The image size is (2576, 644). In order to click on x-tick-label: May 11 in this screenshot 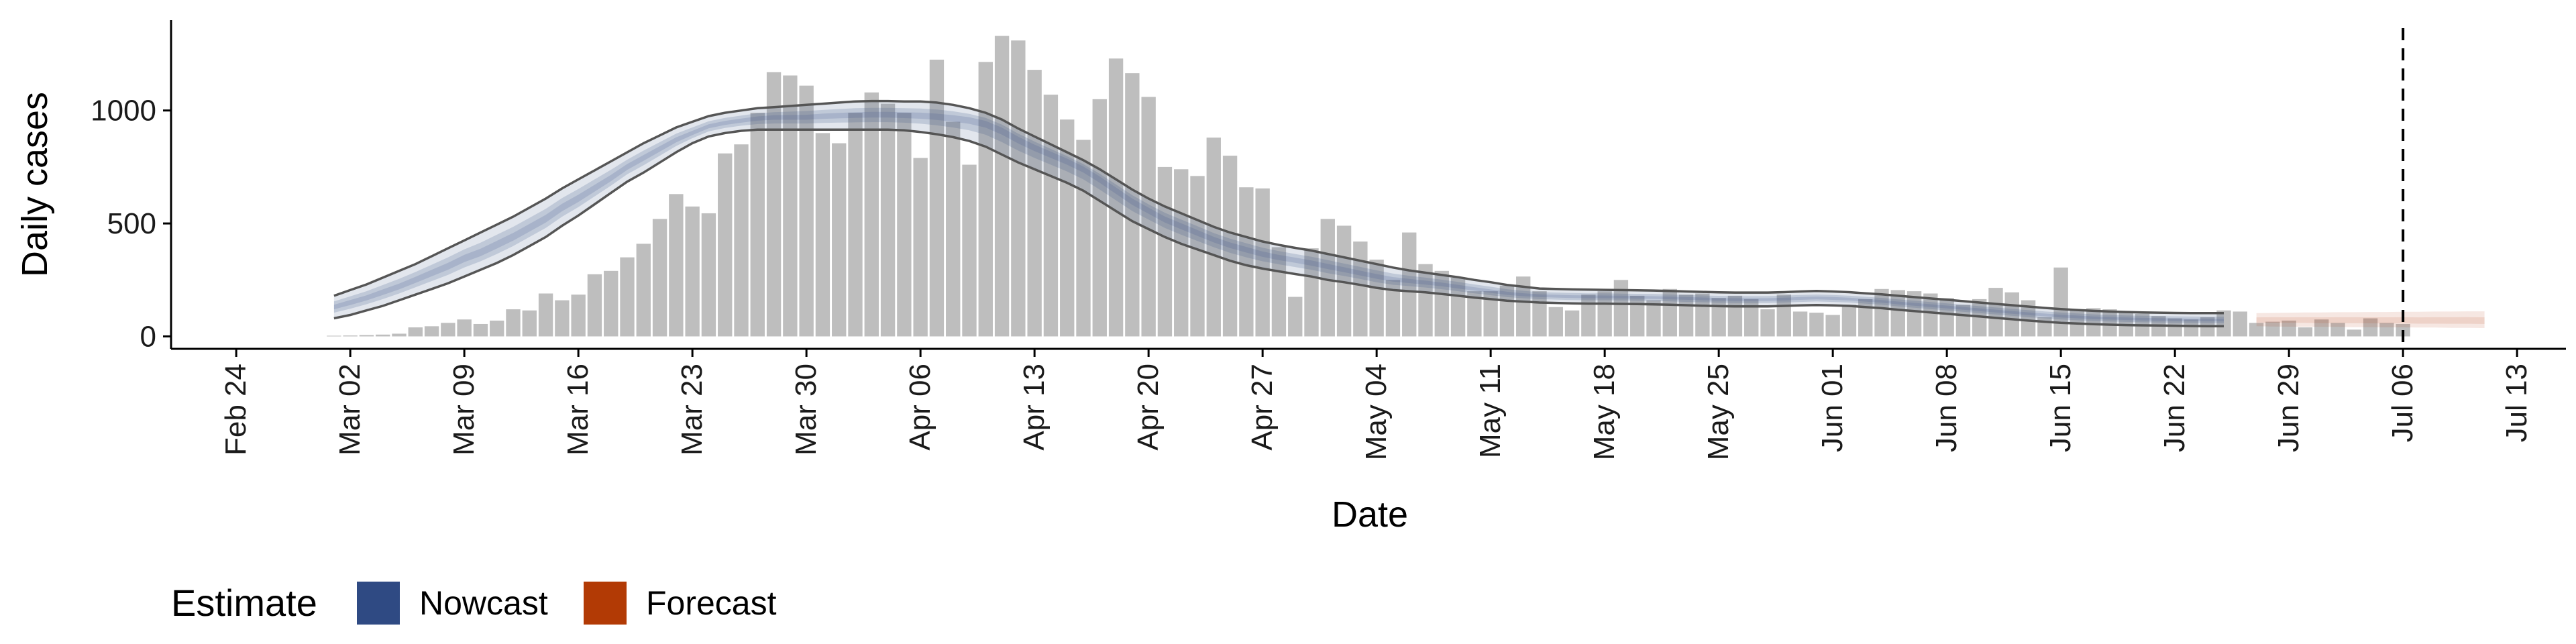, I will do `click(1490, 411)`.